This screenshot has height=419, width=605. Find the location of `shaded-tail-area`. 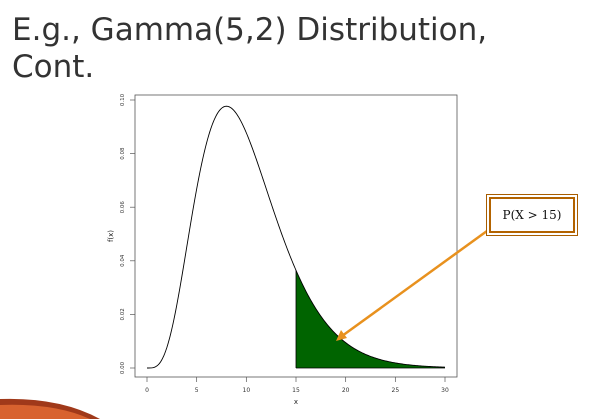

shaded-tail-area is located at coordinates (370, 319).